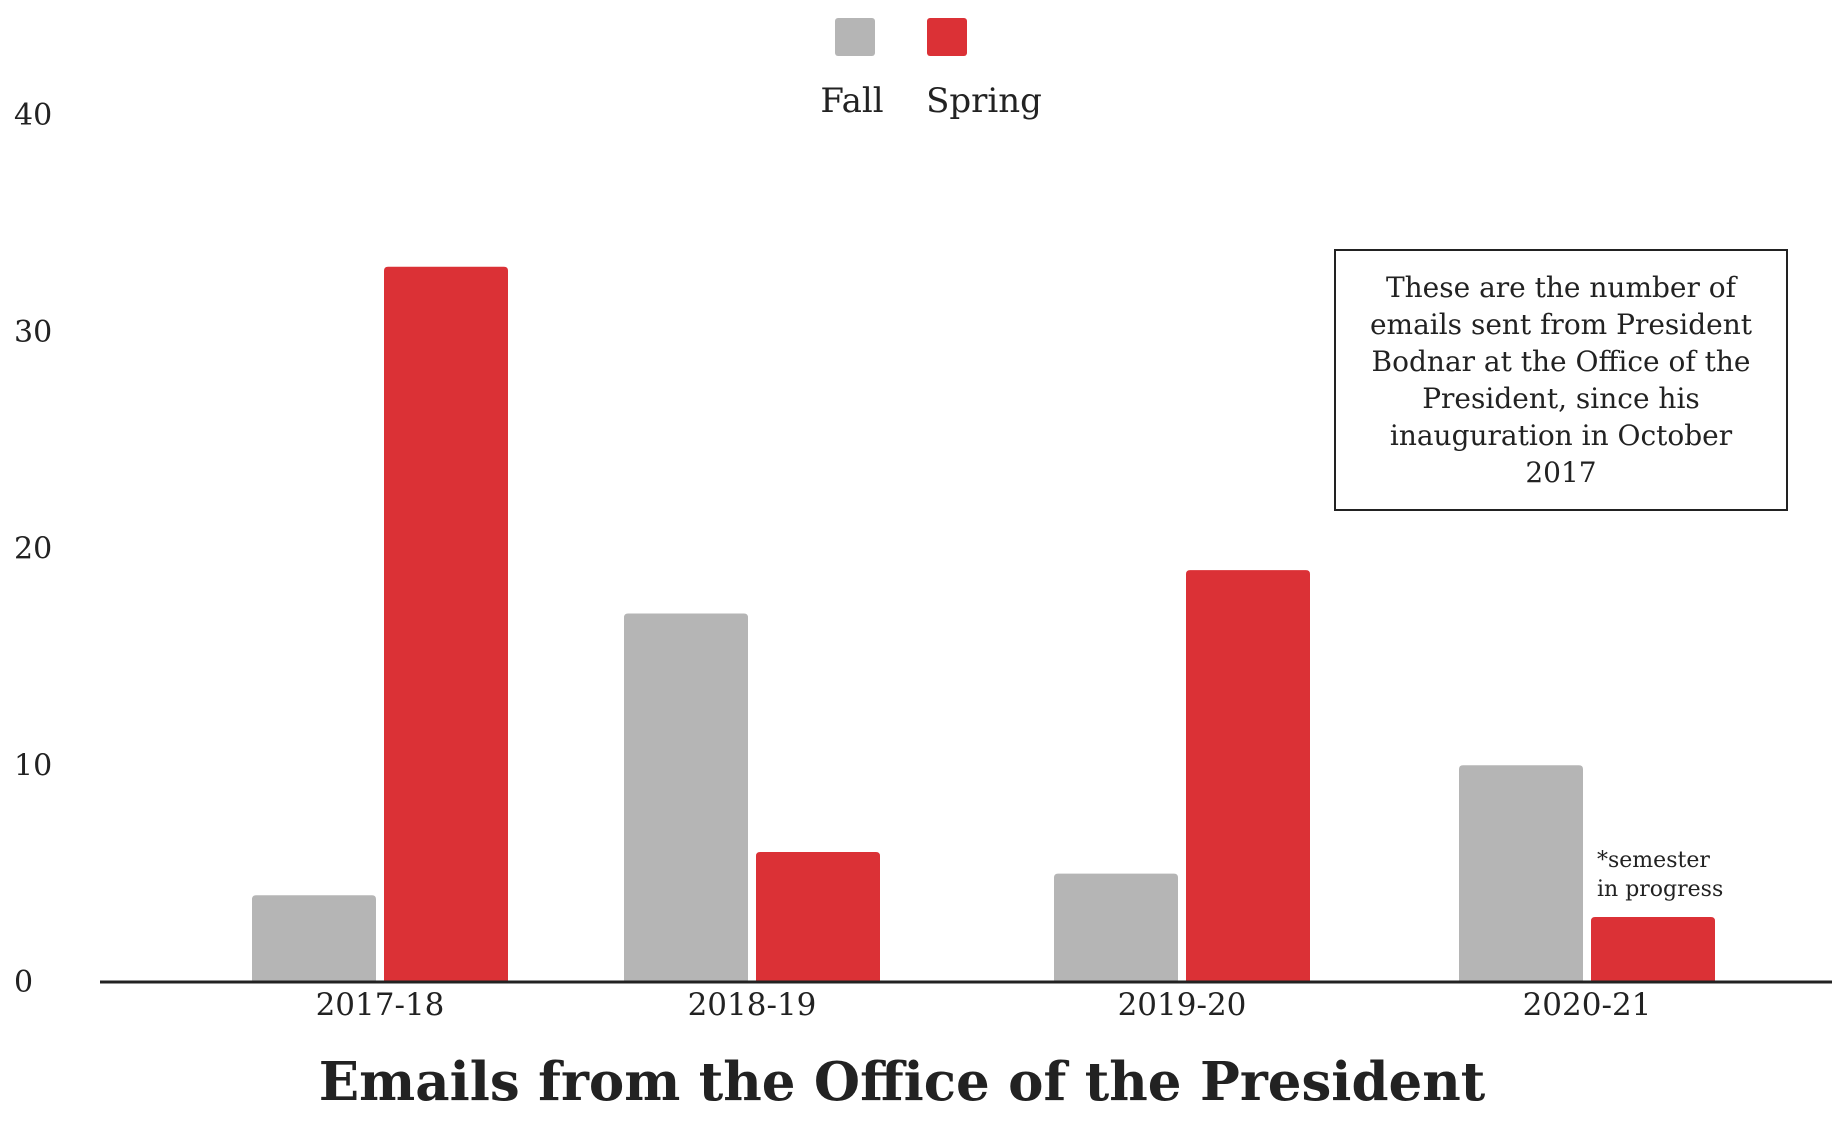 The width and height of the screenshot is (1844, 1124). I want to click on chart-title: Emails from the Office of the President, so click(902, 1082).